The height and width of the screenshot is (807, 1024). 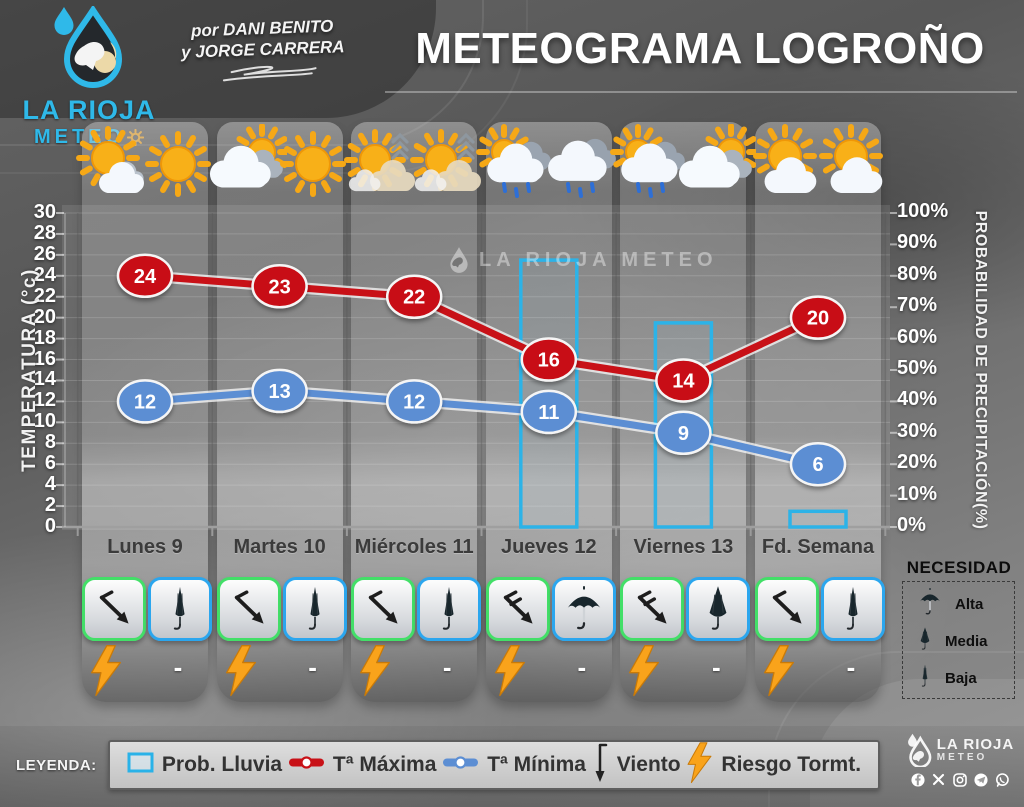 I want to click on logo-drop-icon, so click(x=88, y=46).